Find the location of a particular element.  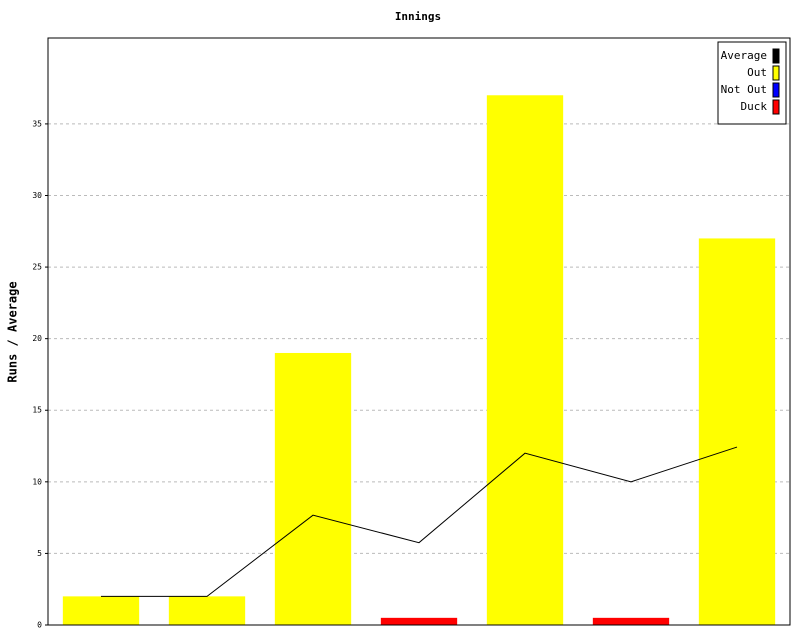

chart-title: Innings is located at coordinates (418, 16).